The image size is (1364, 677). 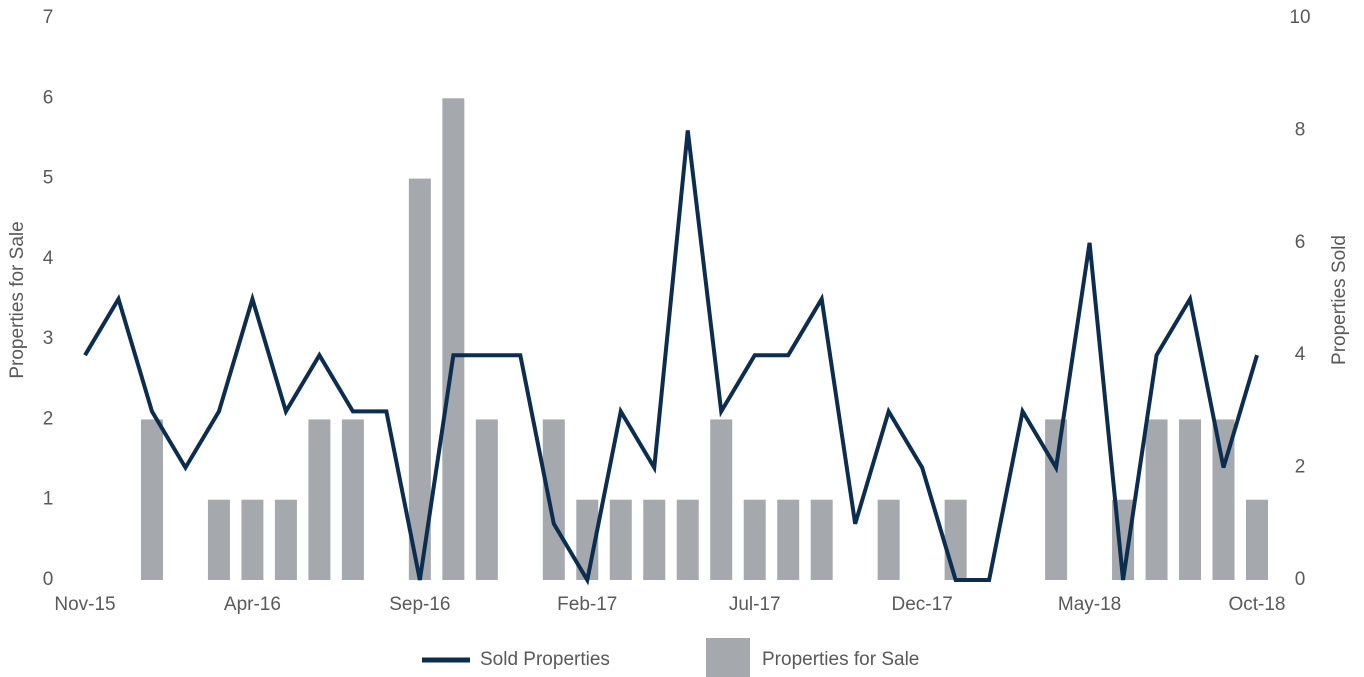 What do you see at coordinates (922, 604) in the screenshot?
I see `x-tick-label: Dec-17` at bounding box center [922, 604].